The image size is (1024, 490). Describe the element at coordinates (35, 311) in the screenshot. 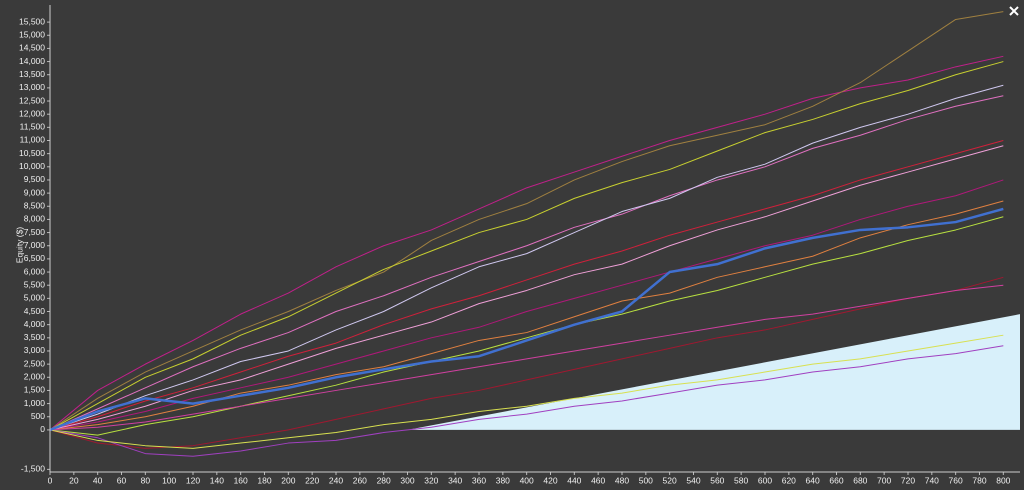

I see `y-tick-label: 4,500` at that location.